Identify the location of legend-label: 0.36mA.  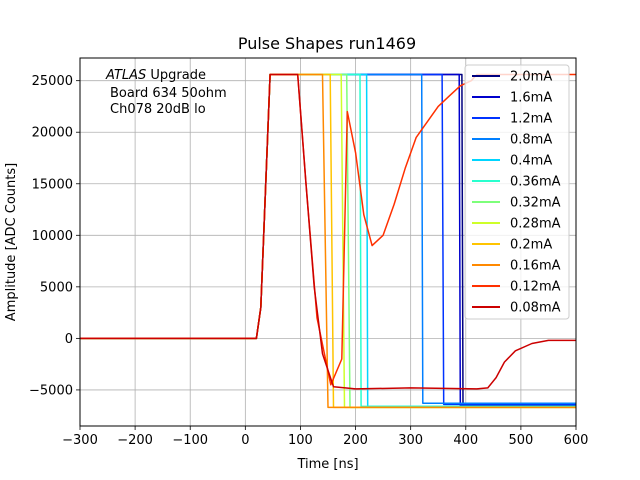
(535, 182).